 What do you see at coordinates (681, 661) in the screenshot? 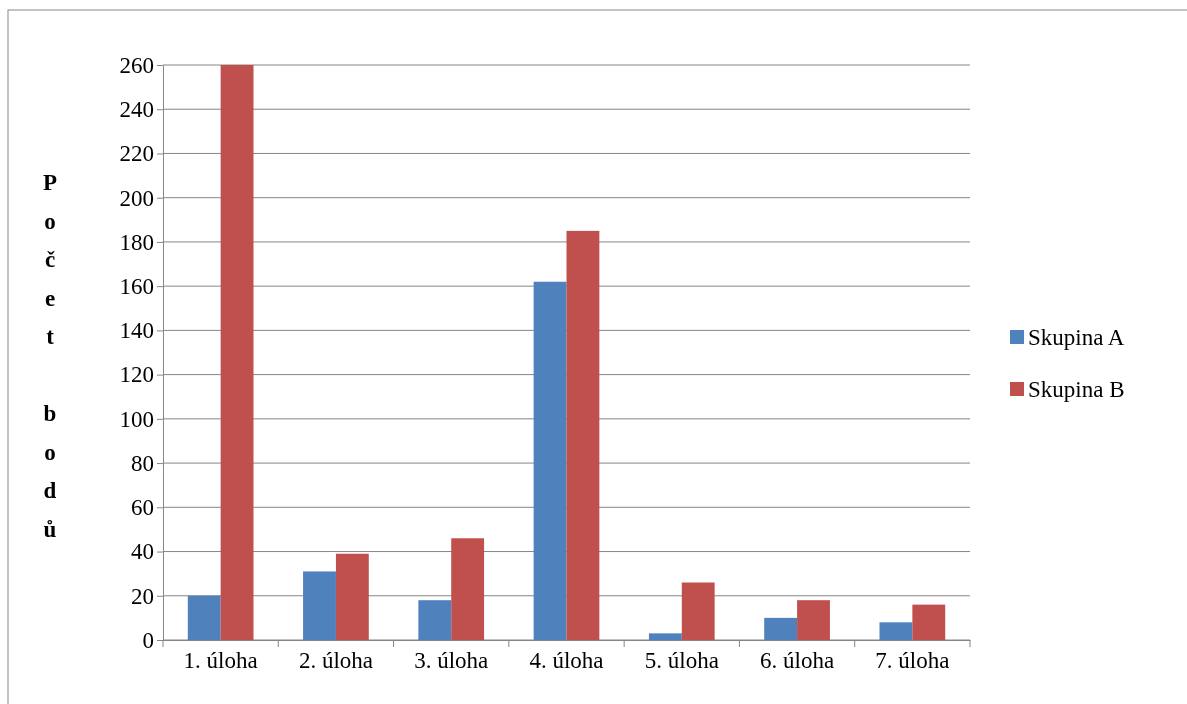
I see `x-tick-label: 5. úloha` at bounding box center [681, 661].